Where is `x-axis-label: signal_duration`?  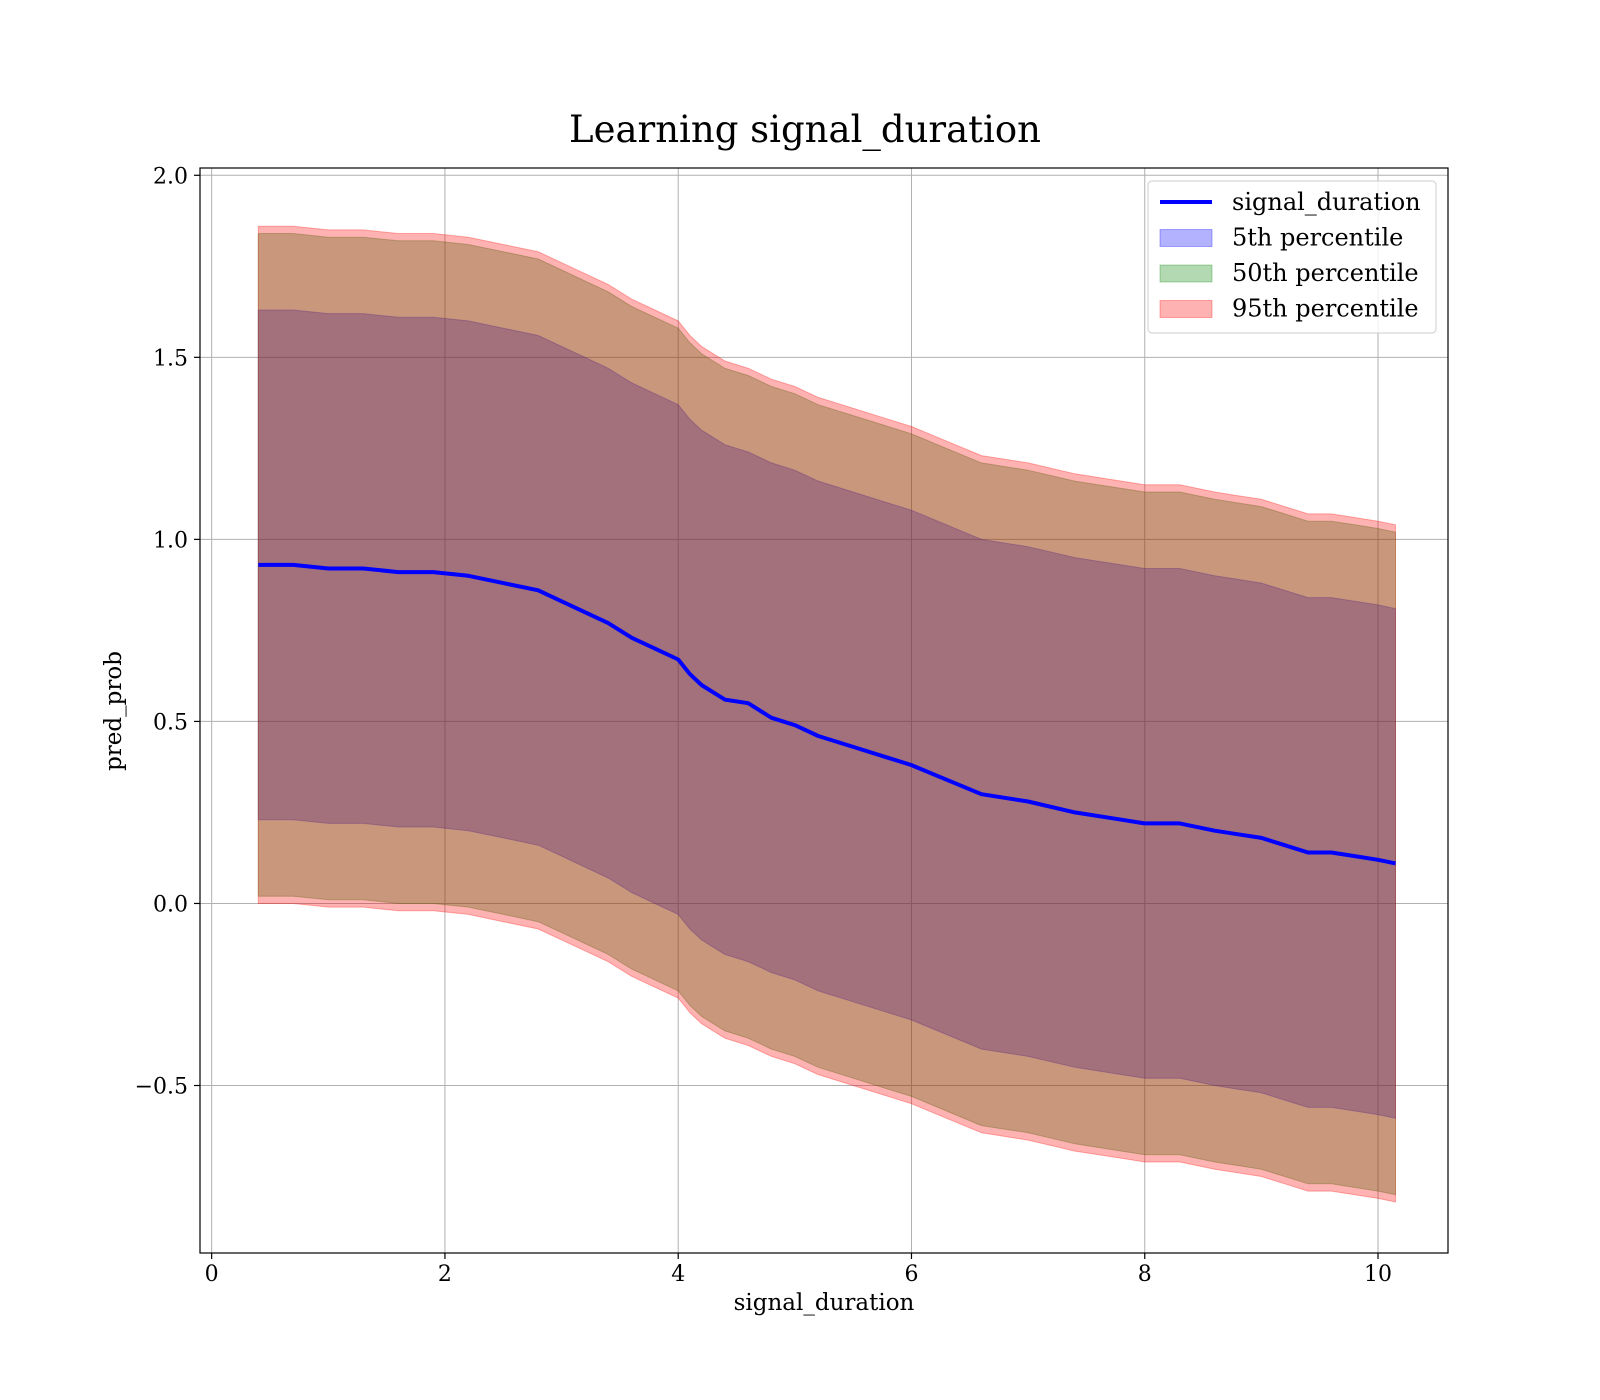 x-axis-label: signal_duration is located at coordinates (824, 1303).